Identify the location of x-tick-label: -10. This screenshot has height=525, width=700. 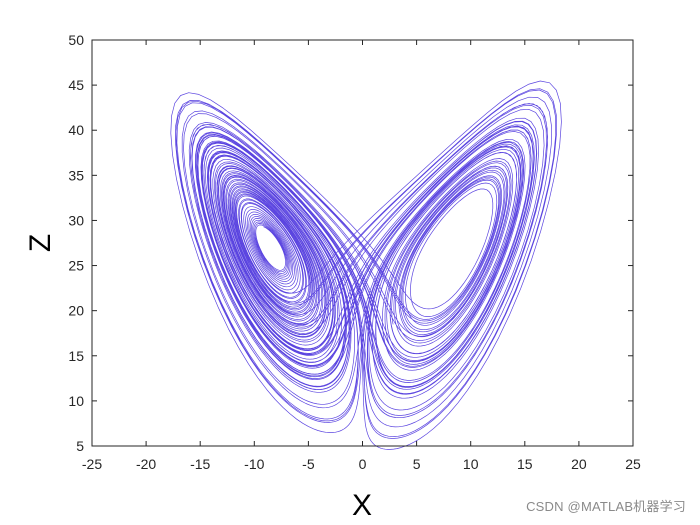
(254, 464).